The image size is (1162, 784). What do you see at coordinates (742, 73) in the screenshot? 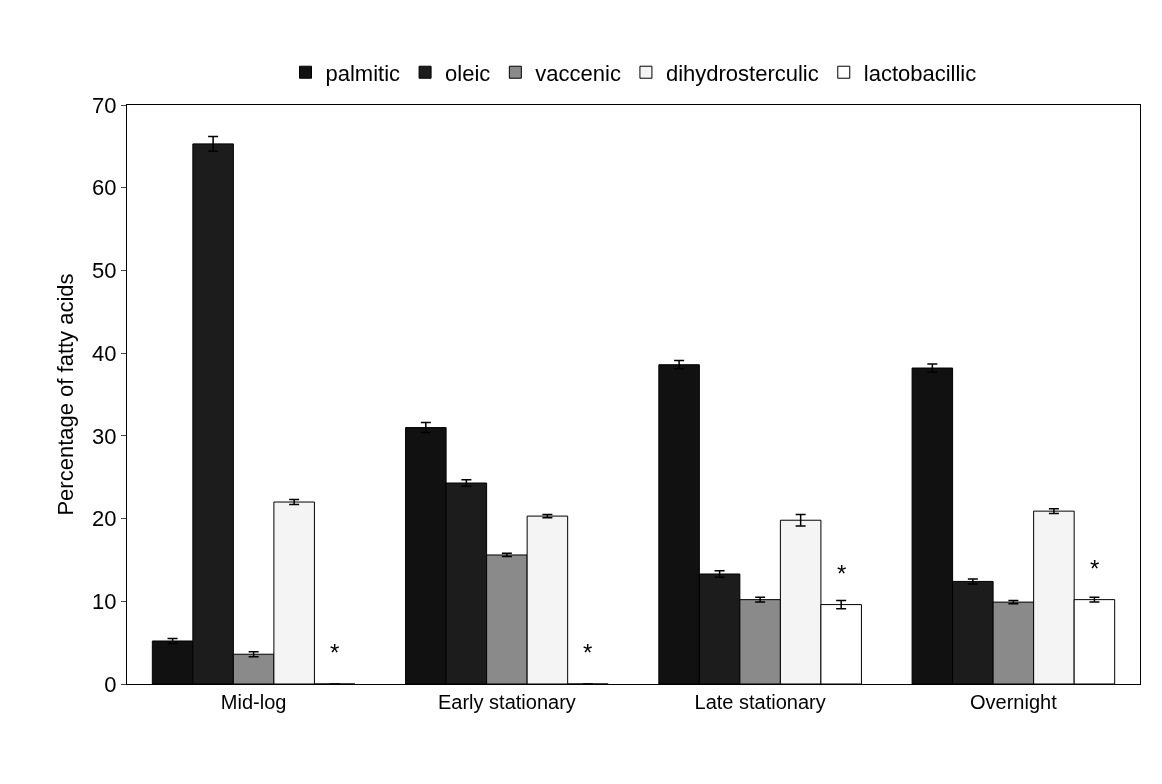
I see `legend-label: dihydrosterculic` at bounding box center [742, 73].